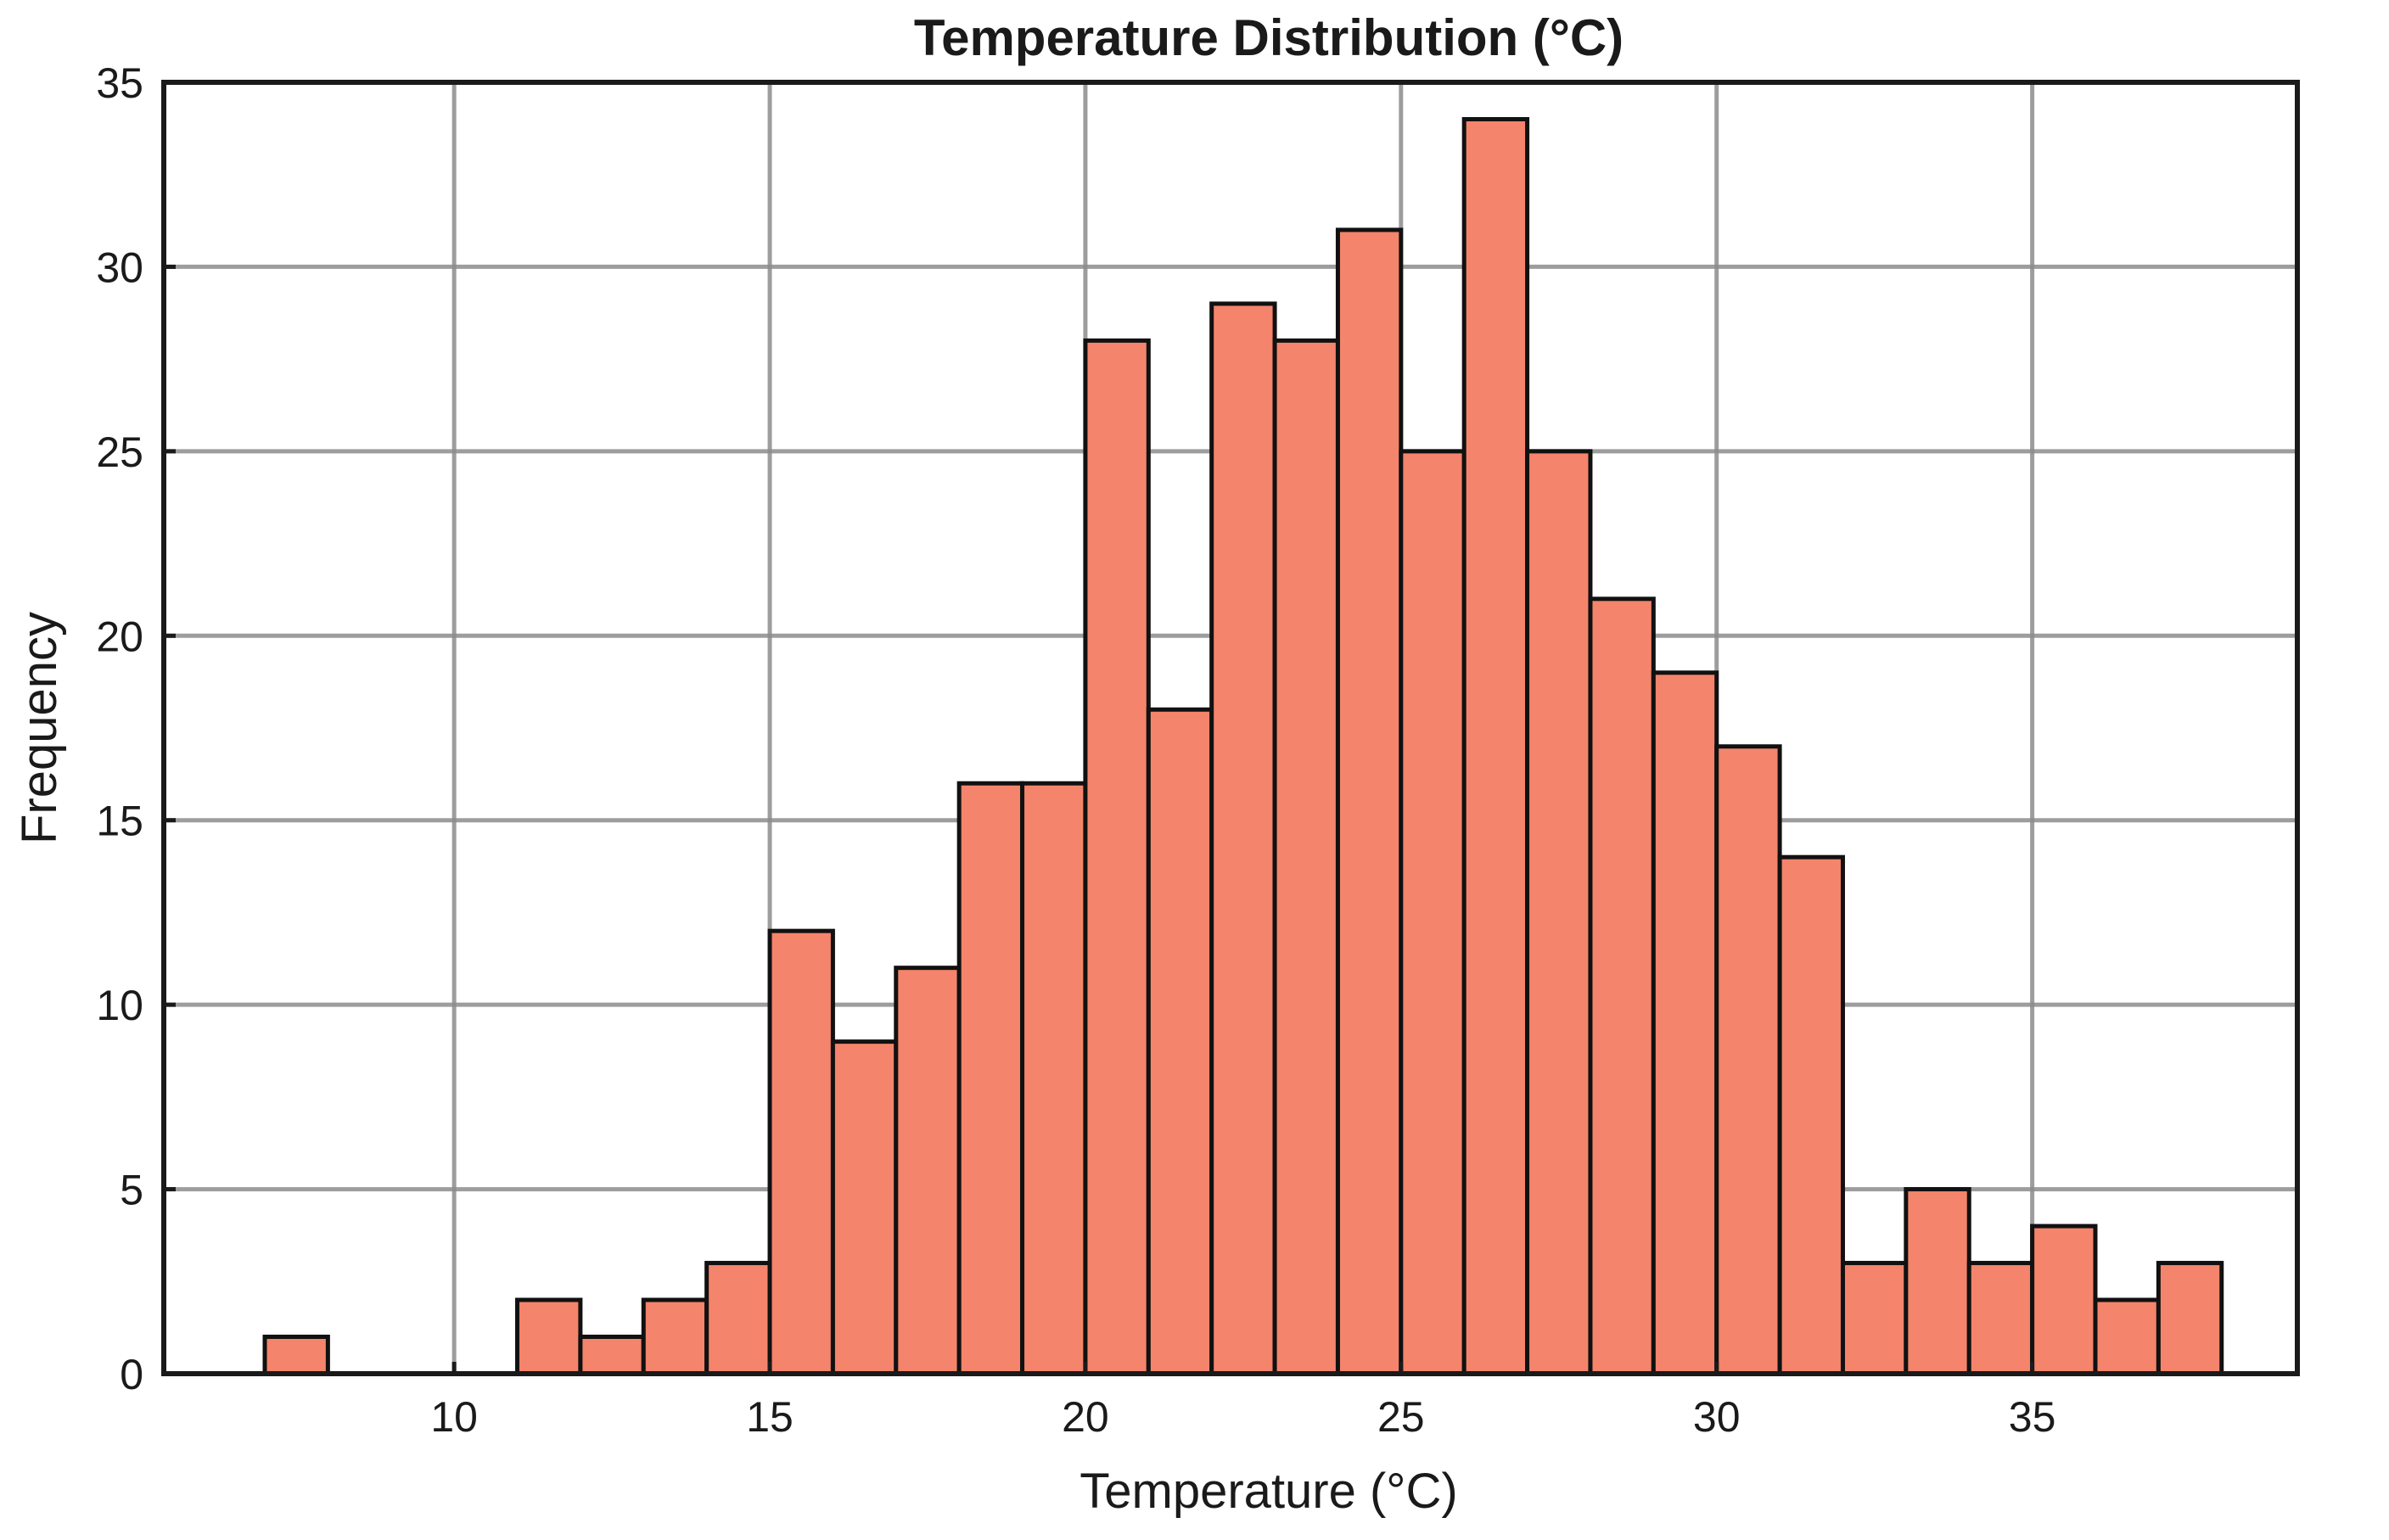  What do you see at coordinates (119, 267) in the screenshot?
I see `y-tick-label: 30` at bounding box center [119, 267].